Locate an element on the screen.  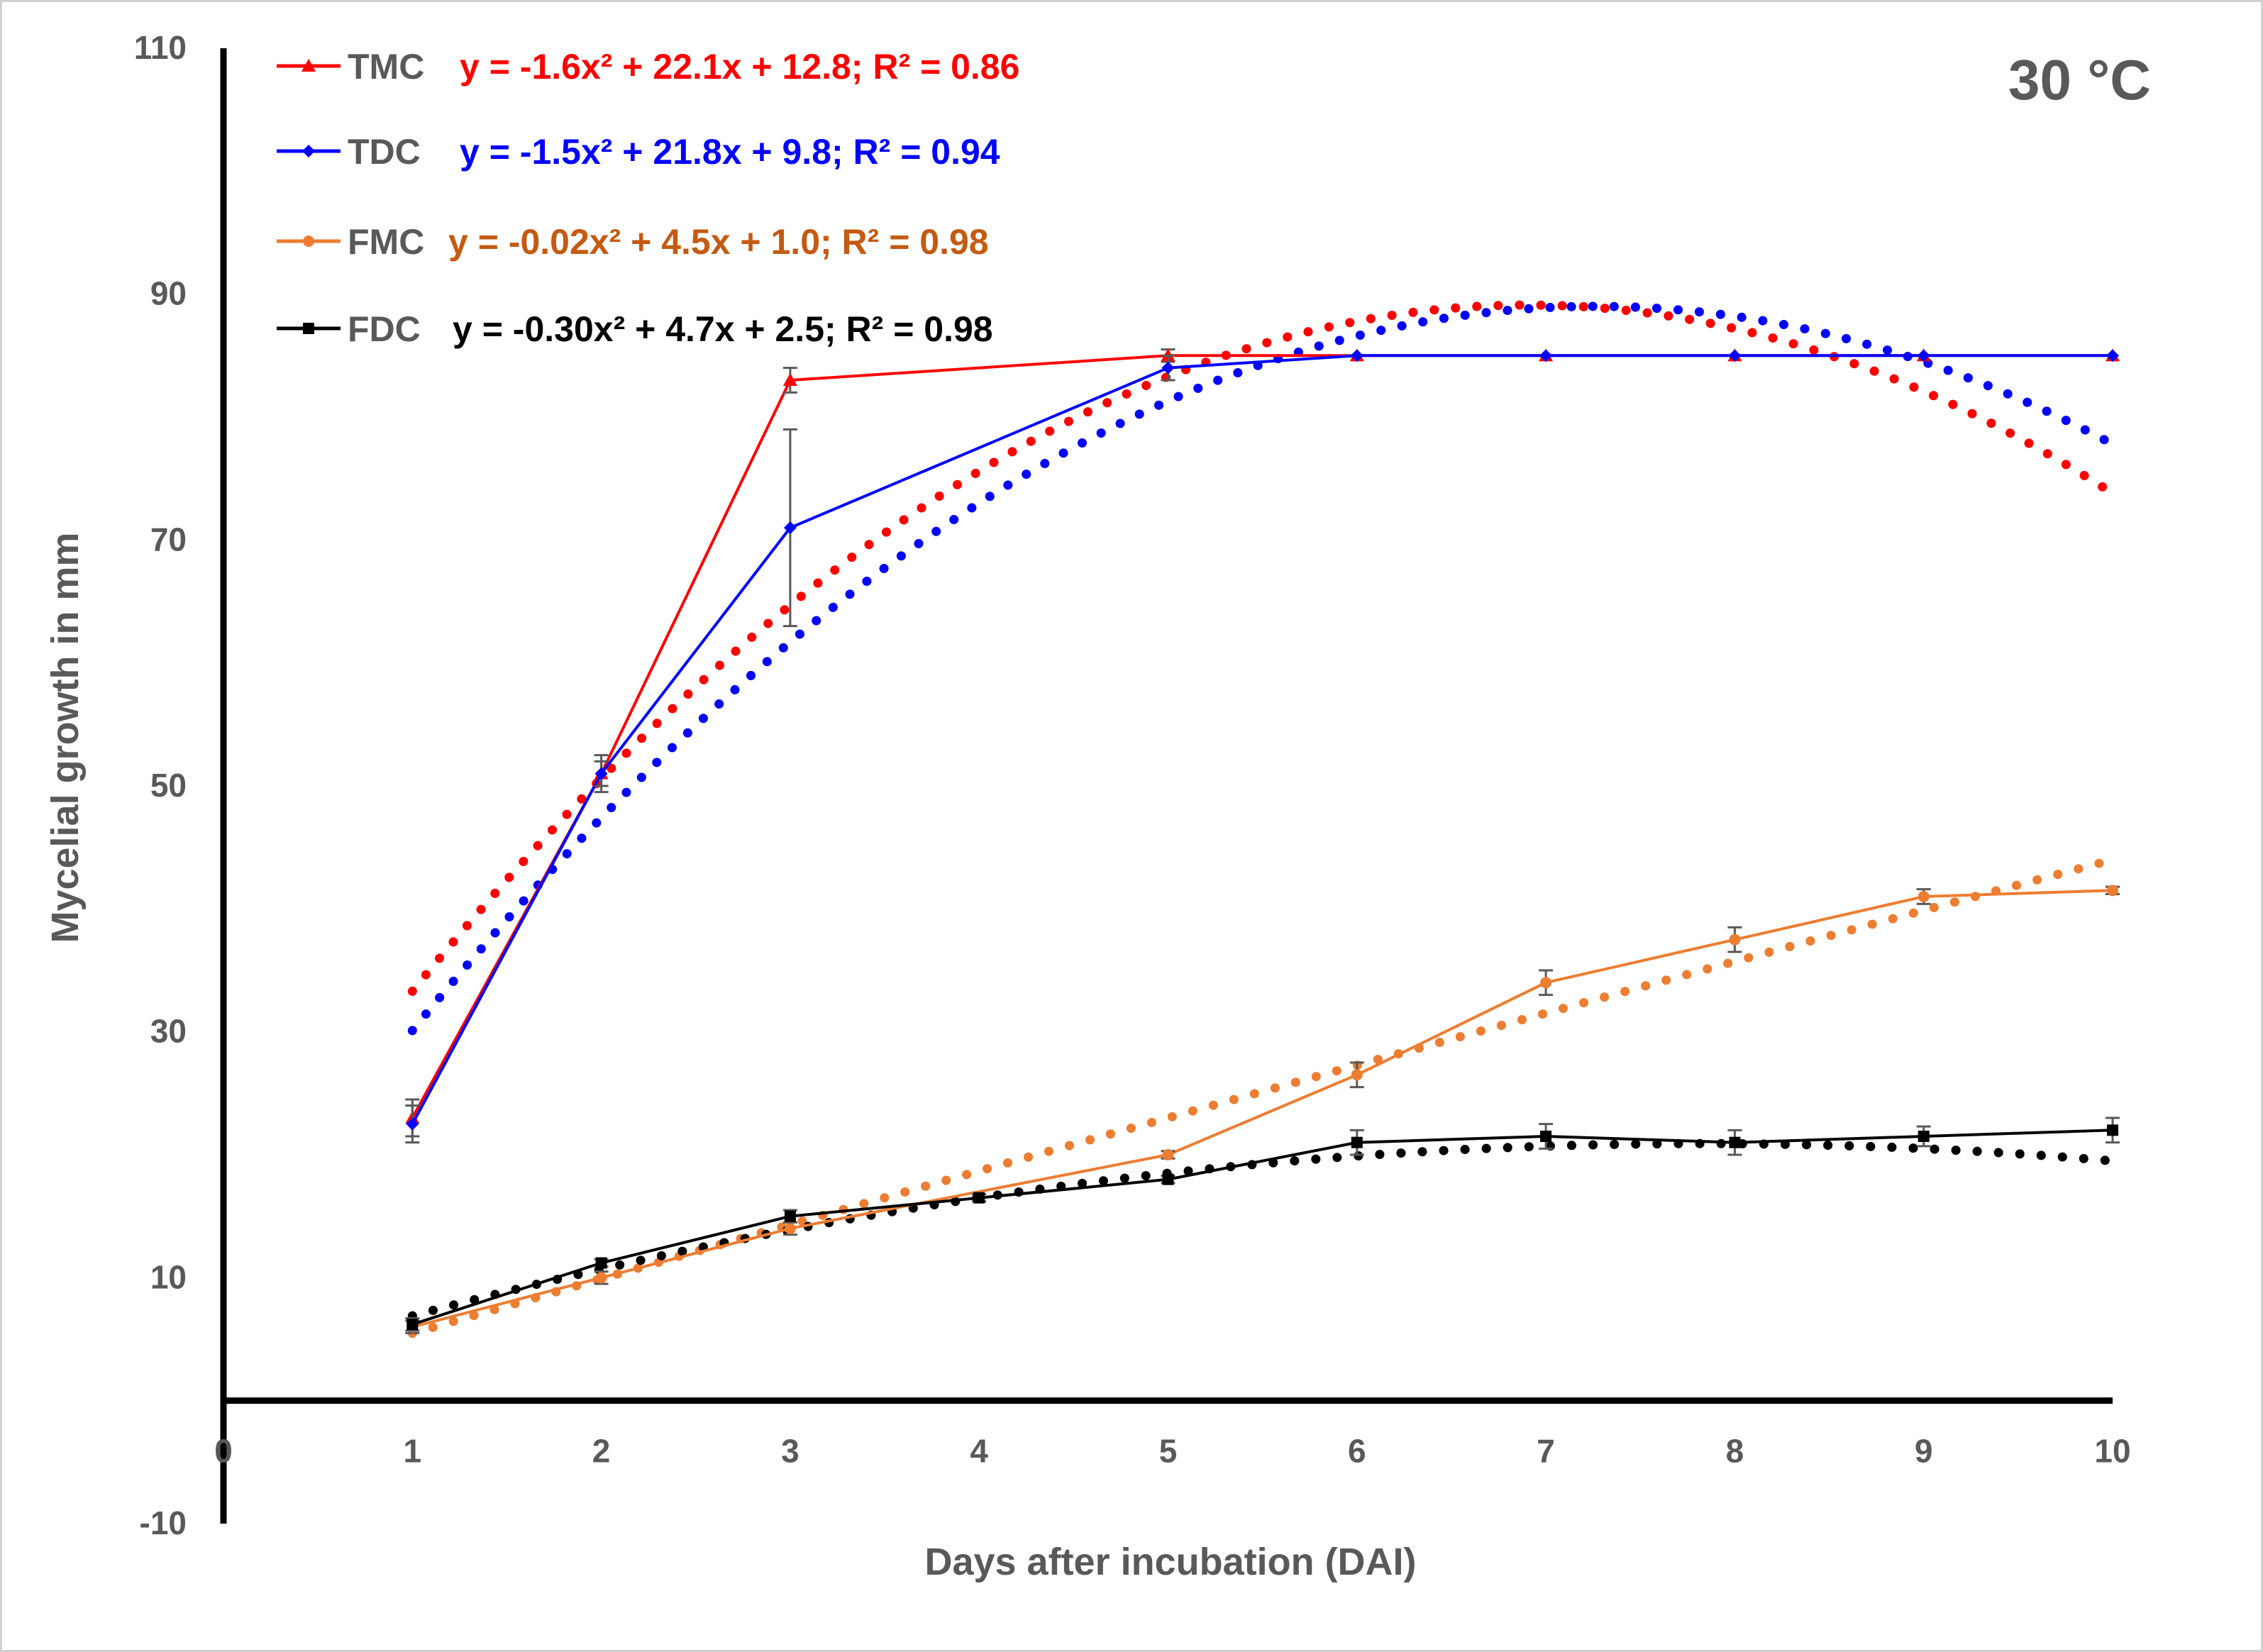
y-tick-label: -10 is located at coordinates (163, 1522).